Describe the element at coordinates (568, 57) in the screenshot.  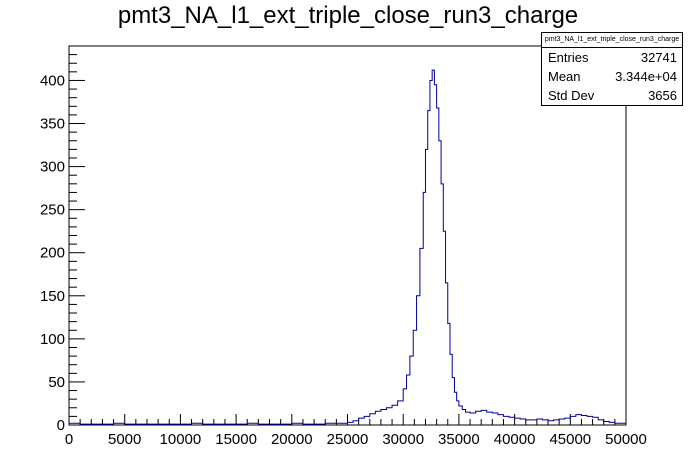
I see `stat-entries-label: Entries` at that location.